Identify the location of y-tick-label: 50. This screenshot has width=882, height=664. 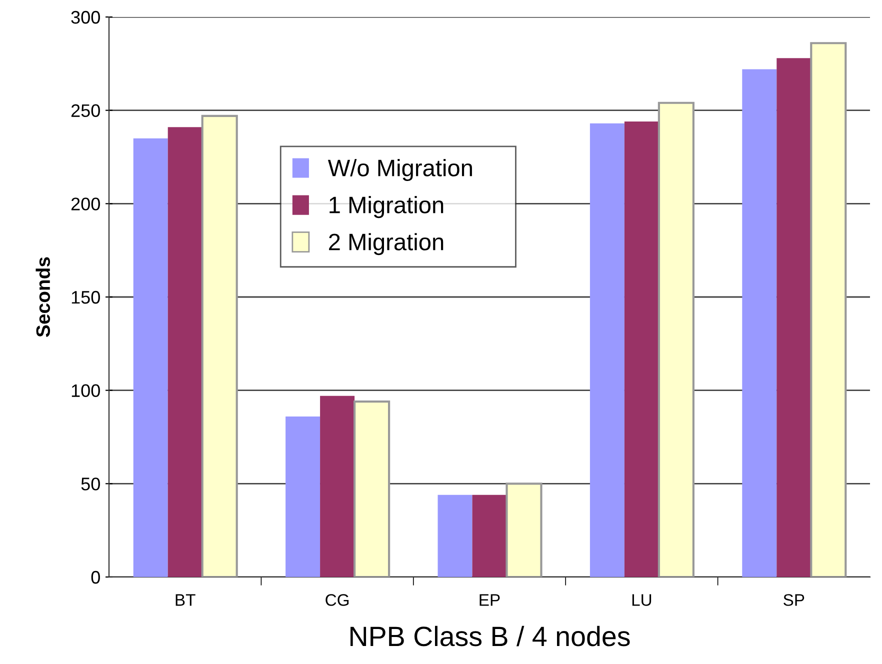
(90, 484).